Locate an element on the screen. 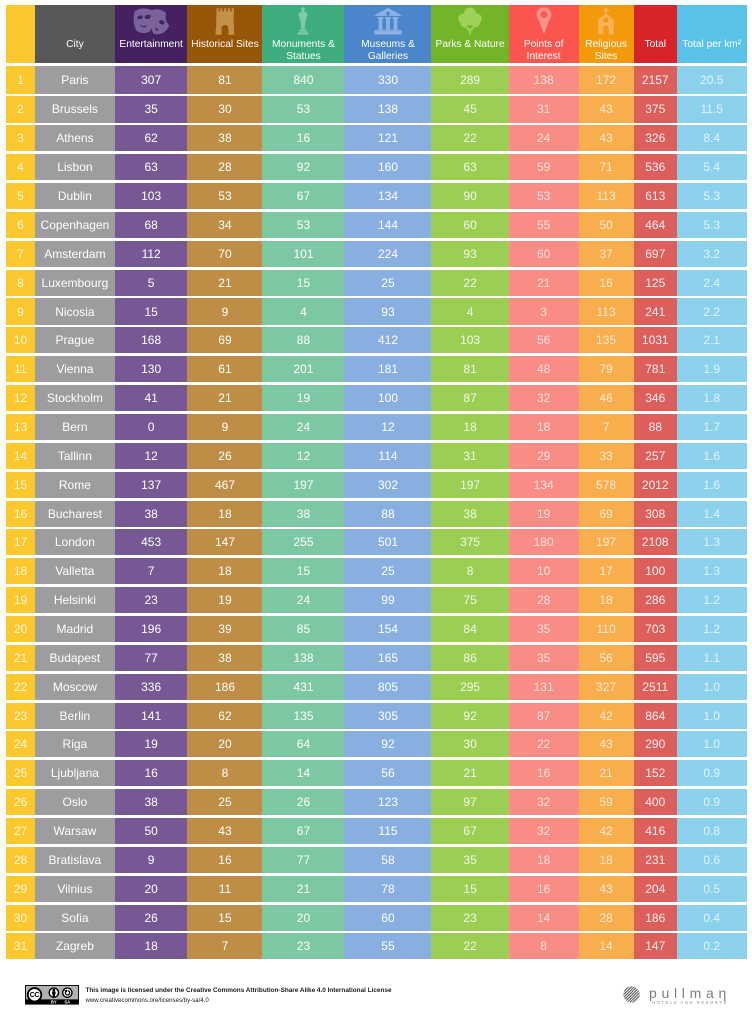  svg-text: BY is located at coordinates (54, 1002).